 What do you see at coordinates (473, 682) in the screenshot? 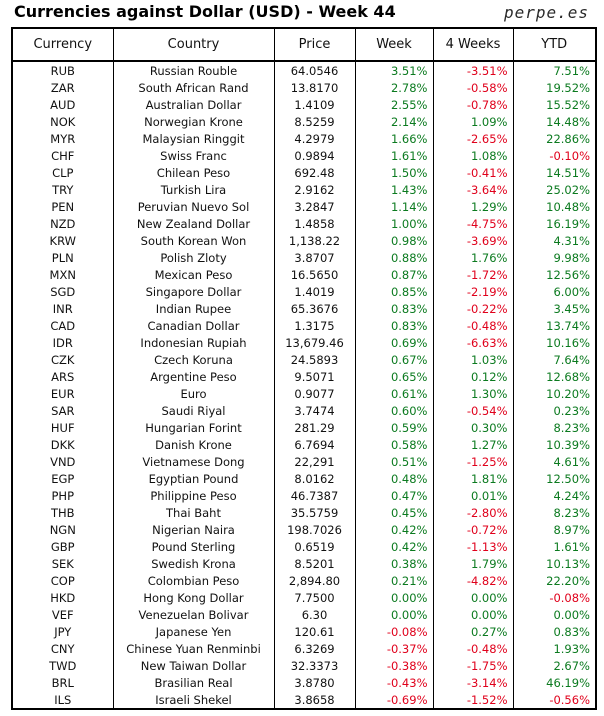
I see `cell-4-weeks: -3.14%` at bounding box center [473, 682].